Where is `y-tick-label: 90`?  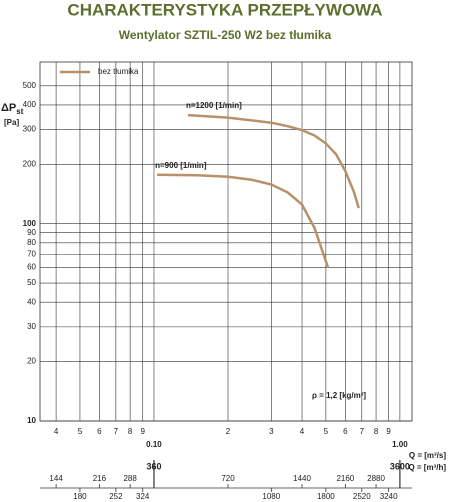
y-tick-label: 90 is located at coordinates (31, 232).